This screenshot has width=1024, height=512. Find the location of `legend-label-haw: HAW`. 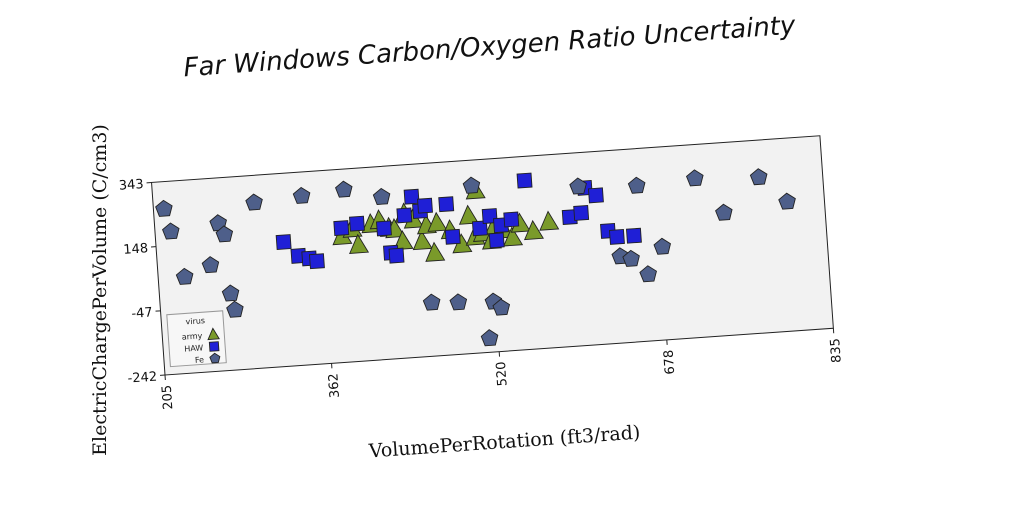

legend-label-haw: HAW is located at coordinates (194, 348).